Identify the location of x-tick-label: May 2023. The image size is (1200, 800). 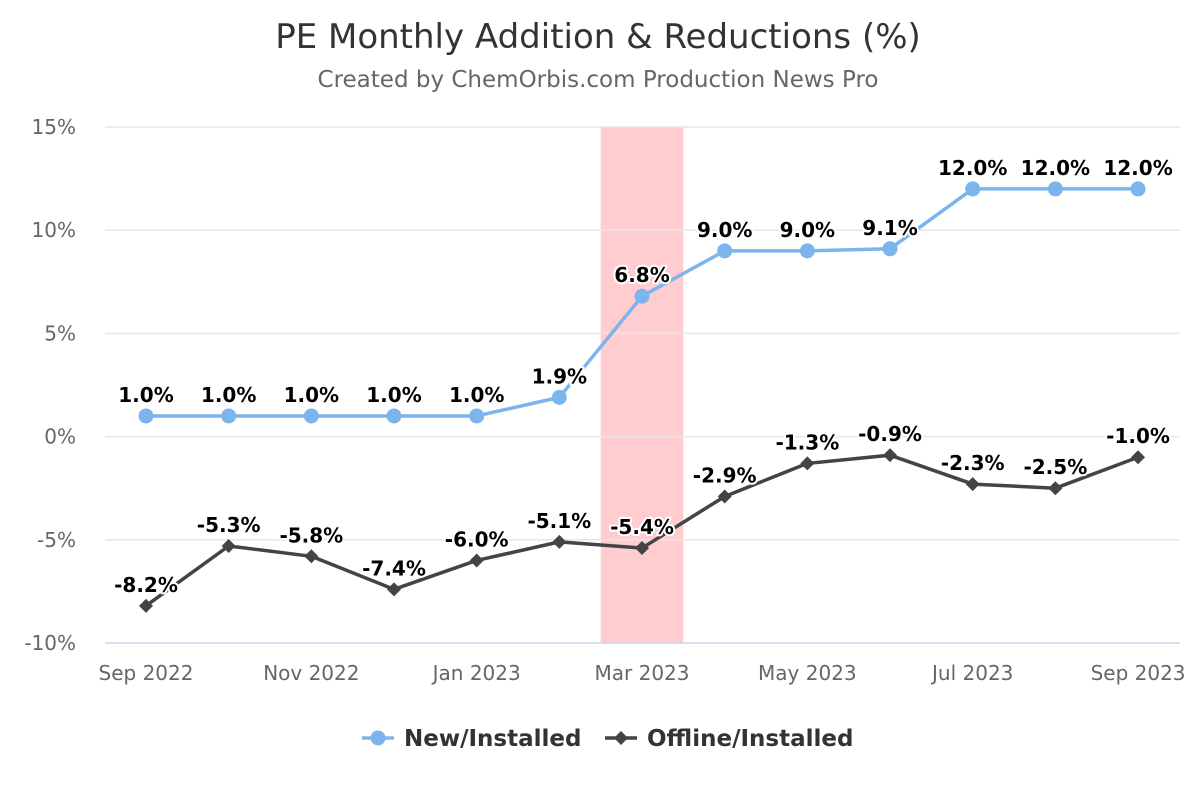
(807, 673).